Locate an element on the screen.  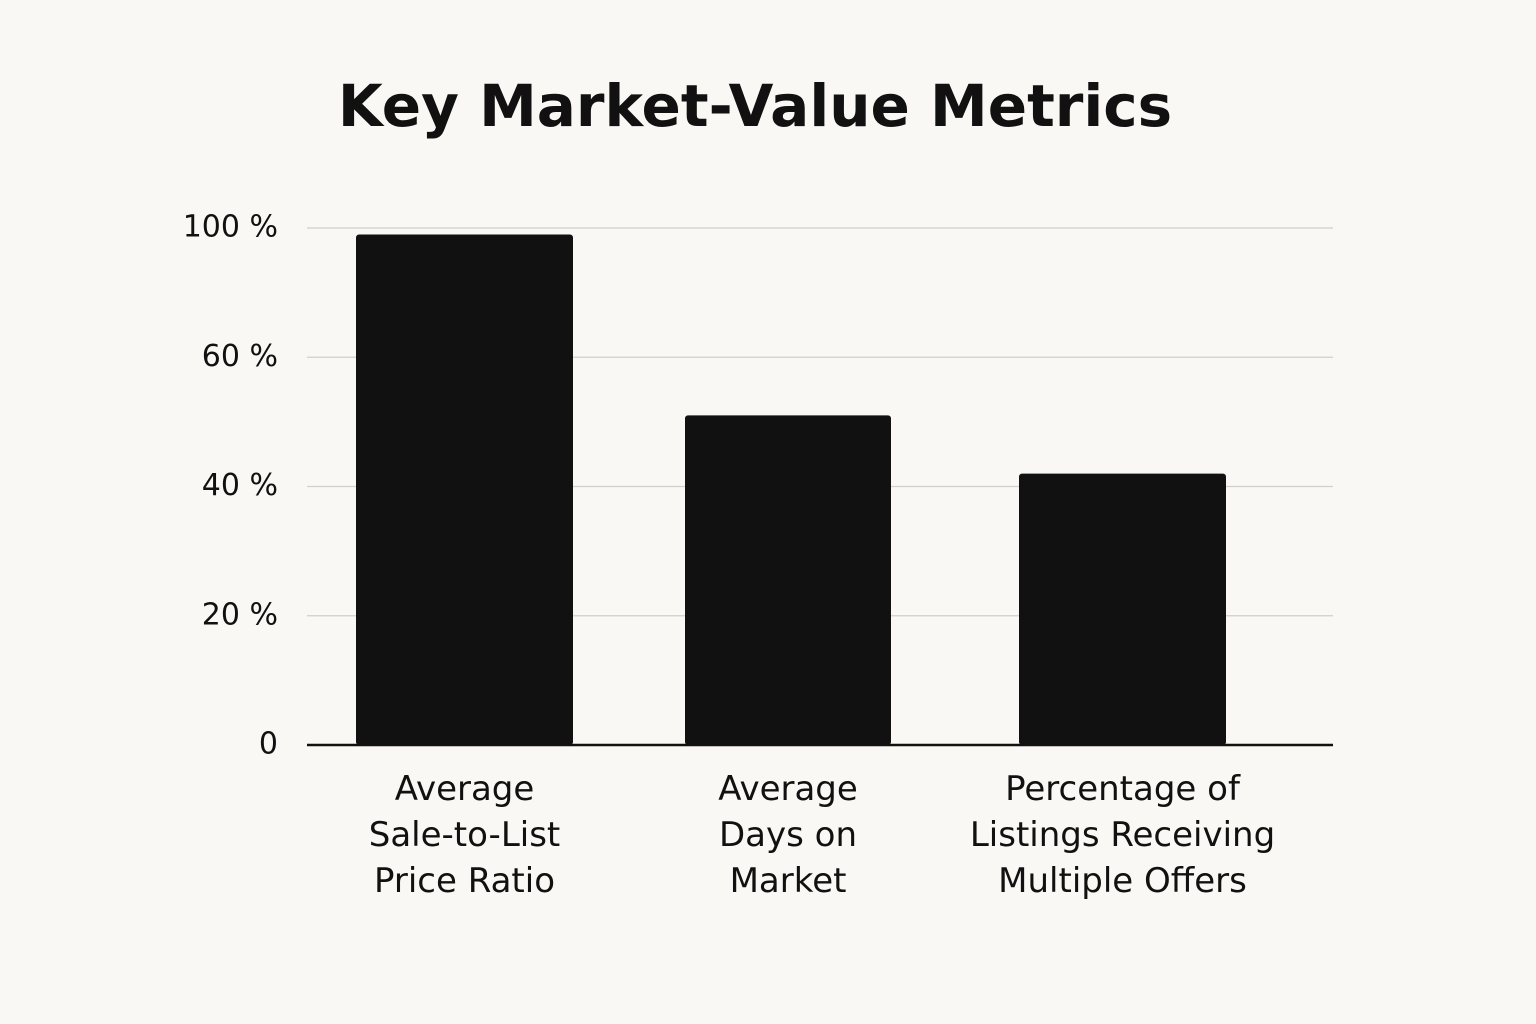
x-tick-label: Average Days on Market is located at coordinates (788, 835).